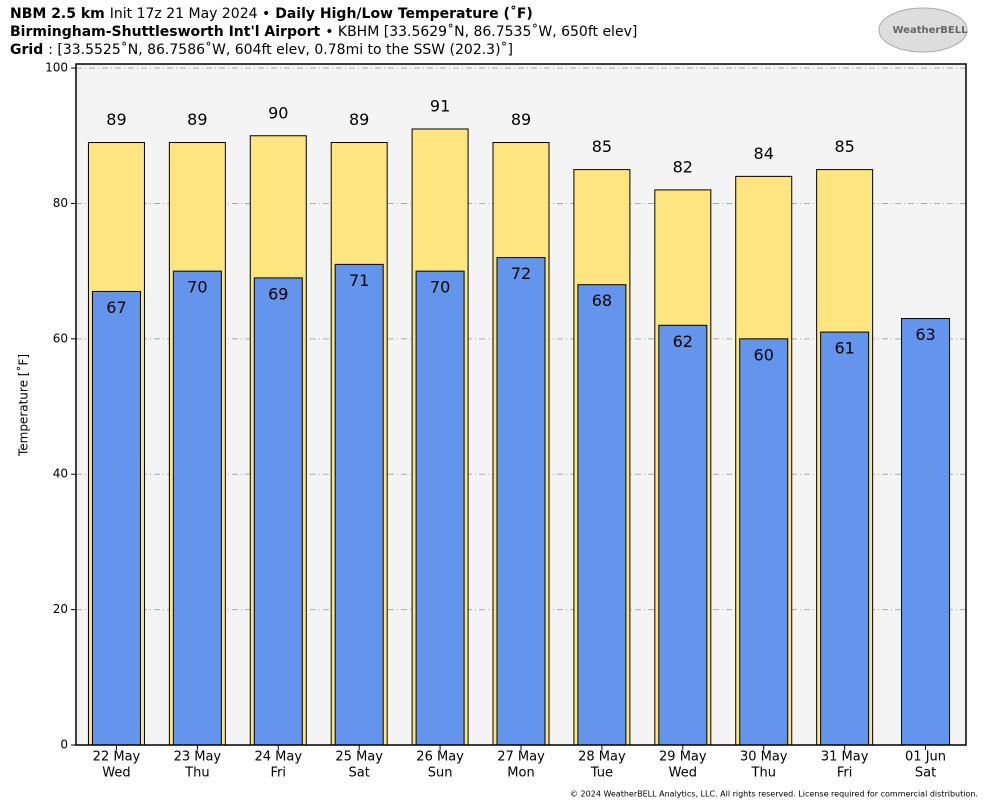 Image resolution: width=984 pixels, height=808 pixels. Describe the element at coordinates (64, 745) in the screenshot. I see `y-tick-label: 0` at that location.